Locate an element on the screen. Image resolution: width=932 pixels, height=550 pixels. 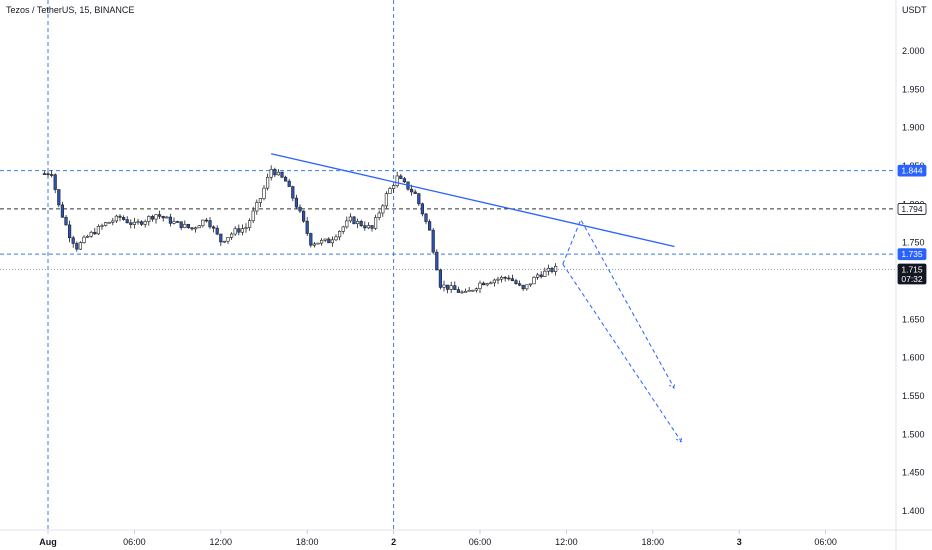
time-tick-label: 12:00 is located at coordinates (221, 542).